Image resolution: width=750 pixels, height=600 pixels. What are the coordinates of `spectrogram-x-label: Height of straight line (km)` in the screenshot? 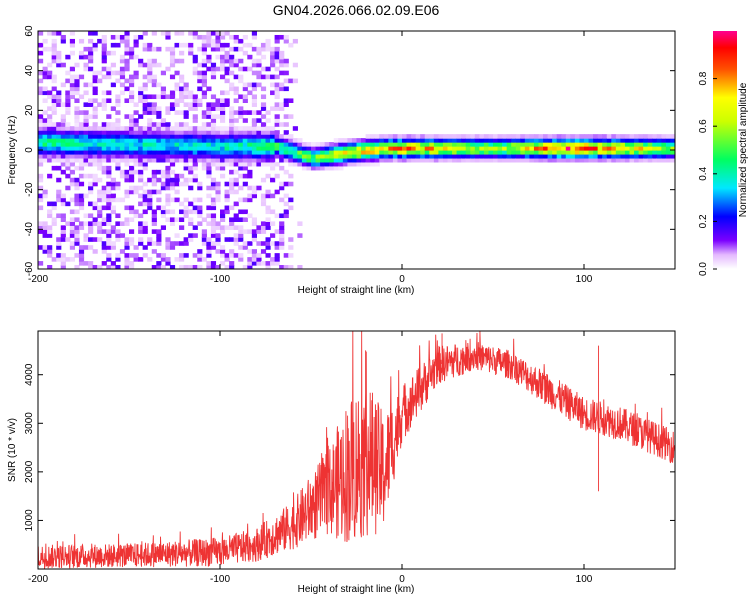 It's located at (356, 290).